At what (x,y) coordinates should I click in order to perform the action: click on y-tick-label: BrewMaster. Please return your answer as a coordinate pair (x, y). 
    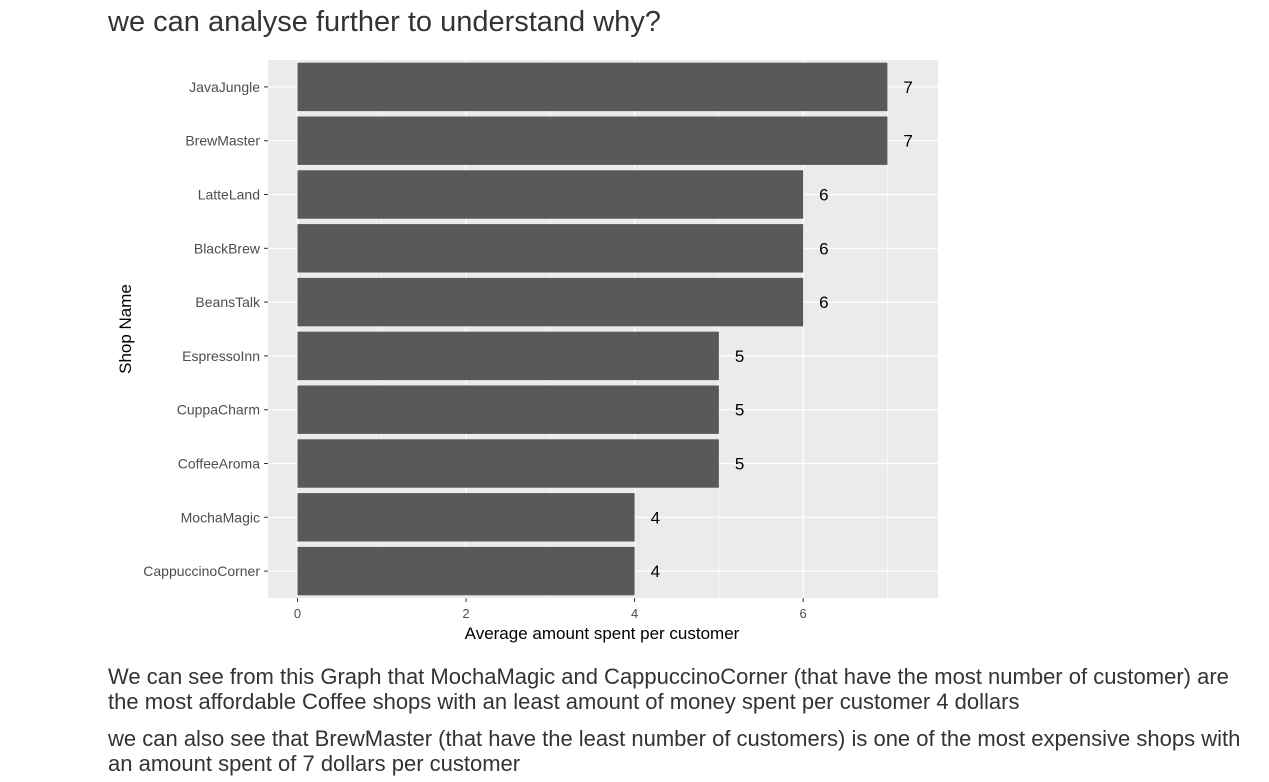
    Looking at the image, I should click on (222, 141).